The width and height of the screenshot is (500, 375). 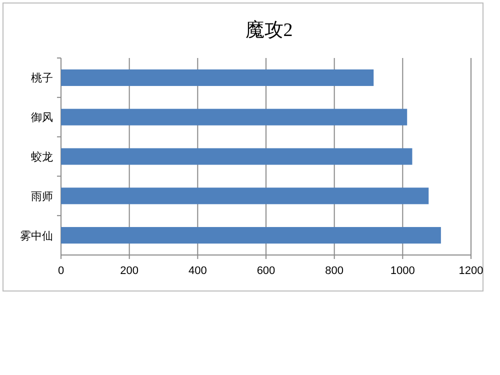 What do you see at coordinates (36, 235) in the screenshot?
I see `y-tick-label: 雾中仙` at bounding box center [36, 235].